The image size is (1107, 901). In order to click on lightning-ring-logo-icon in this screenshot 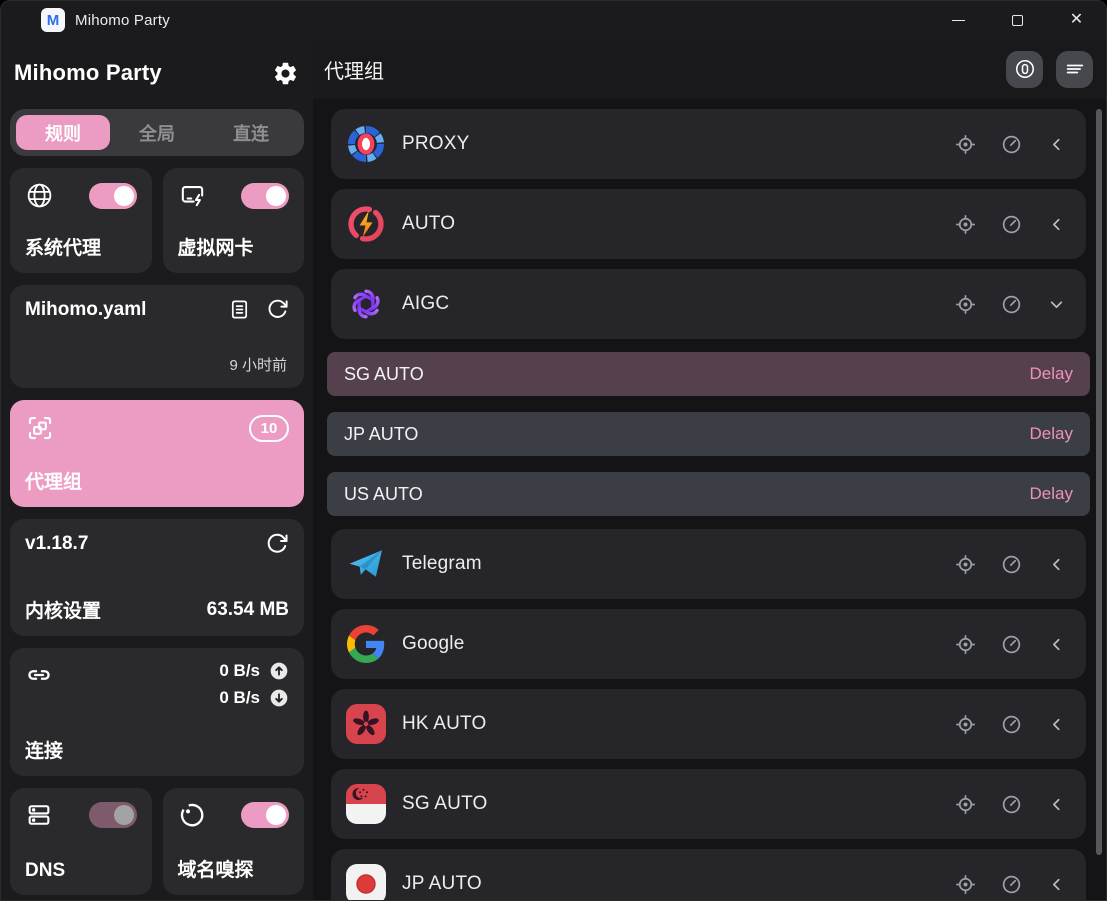, I will do `click(366, 224)`.